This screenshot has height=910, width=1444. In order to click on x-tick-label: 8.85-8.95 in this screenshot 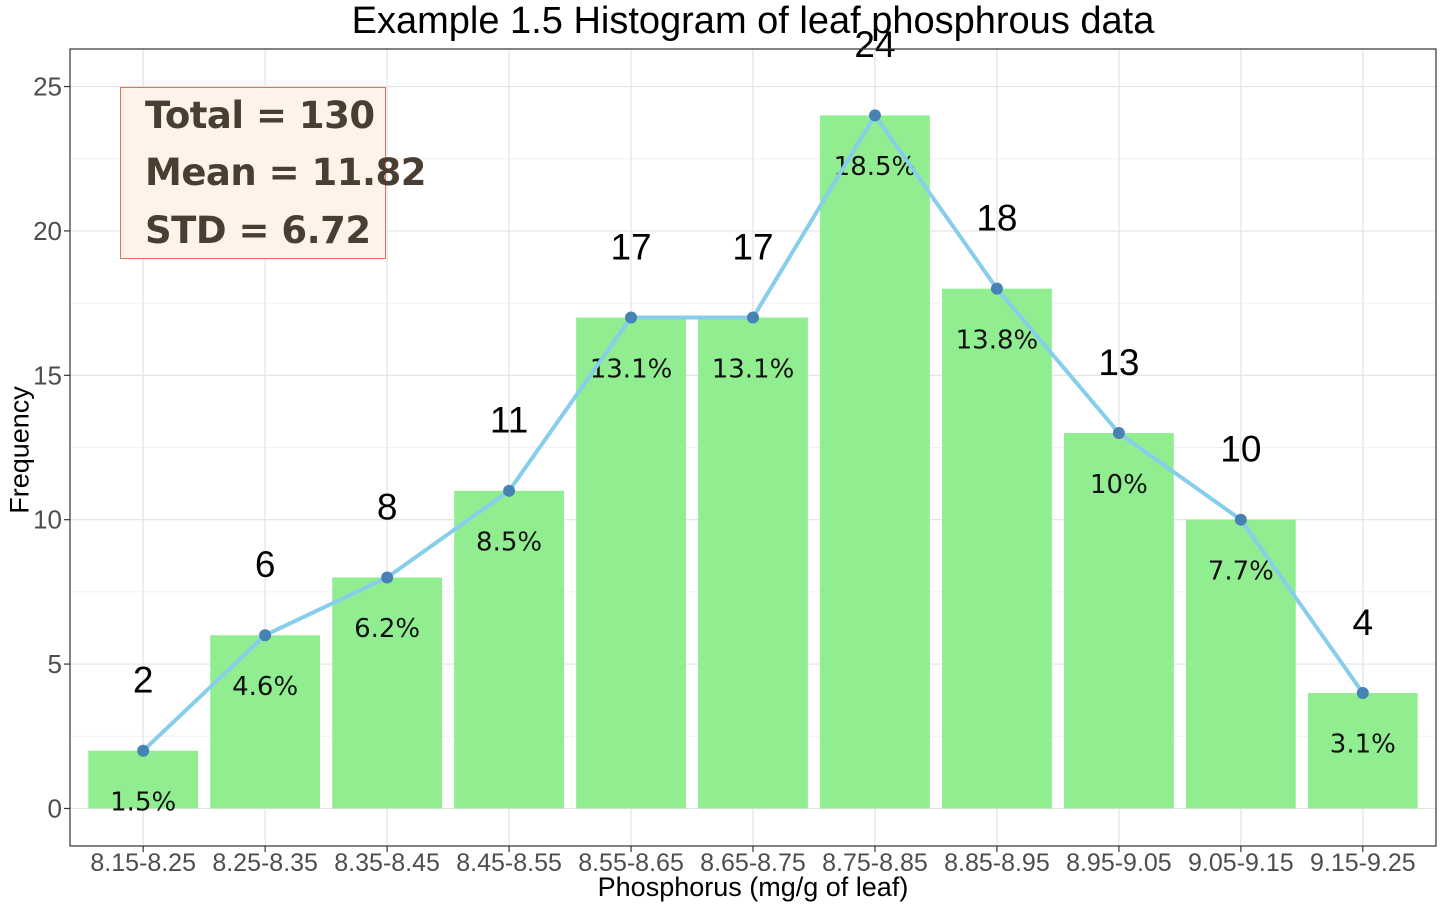, I will do `click(997, 863)`.